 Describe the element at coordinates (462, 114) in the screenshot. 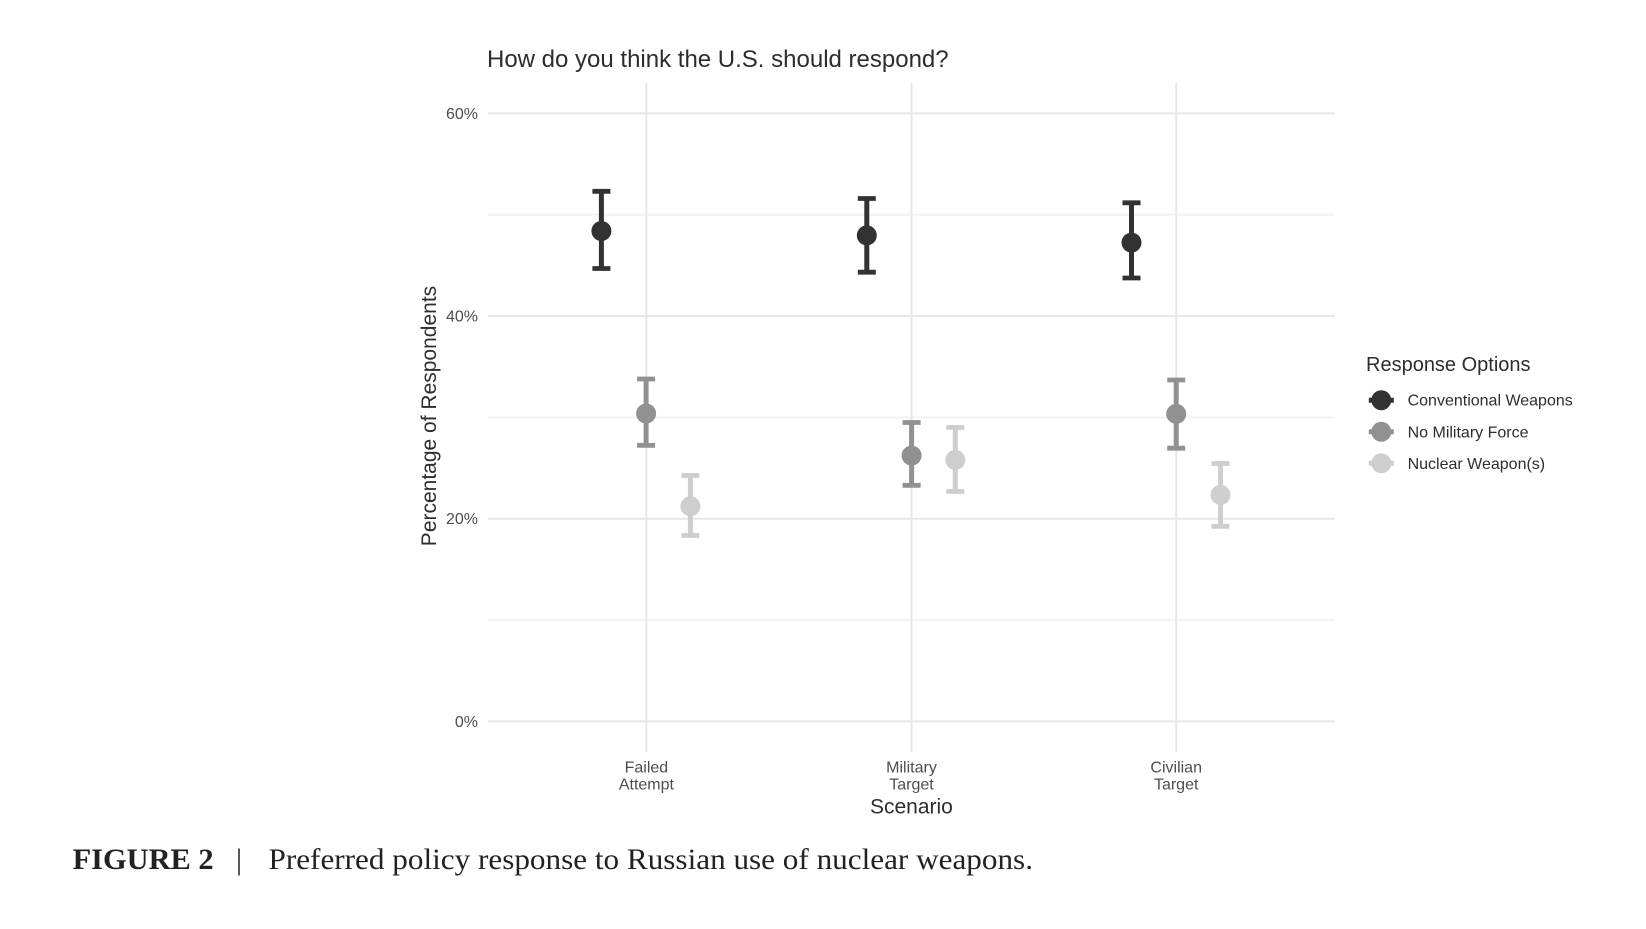

I see `svg-text: 60%` at that location.